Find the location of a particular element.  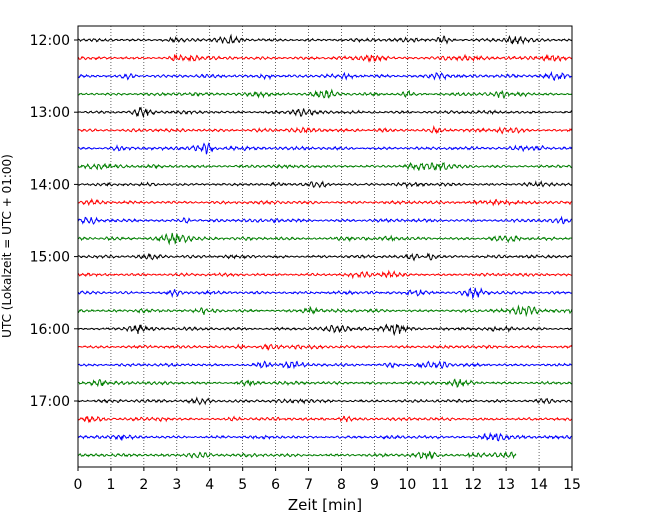

x-axis-label: Zeit [min] is located at coordinates (325, 505).